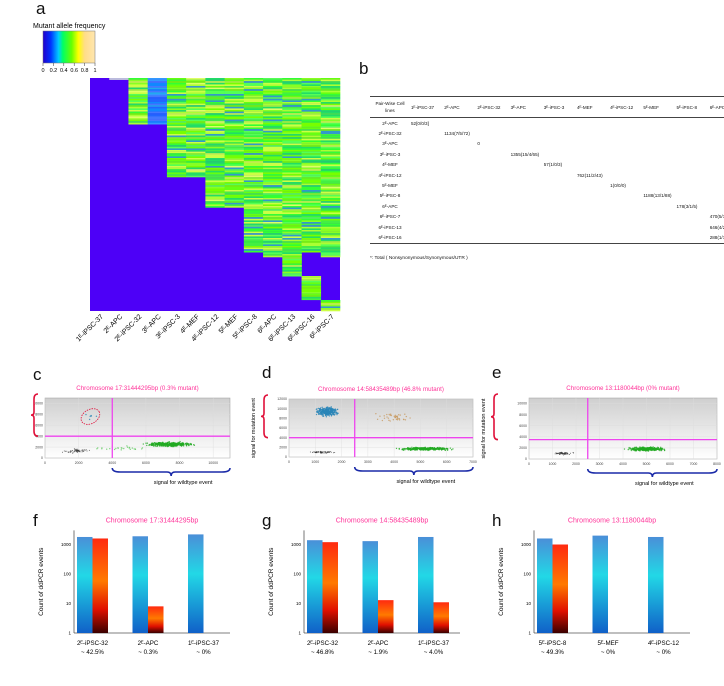 The width and height of the screenshot is (724, 686). I want to click on panel-label-h: h, so click(497, 520).